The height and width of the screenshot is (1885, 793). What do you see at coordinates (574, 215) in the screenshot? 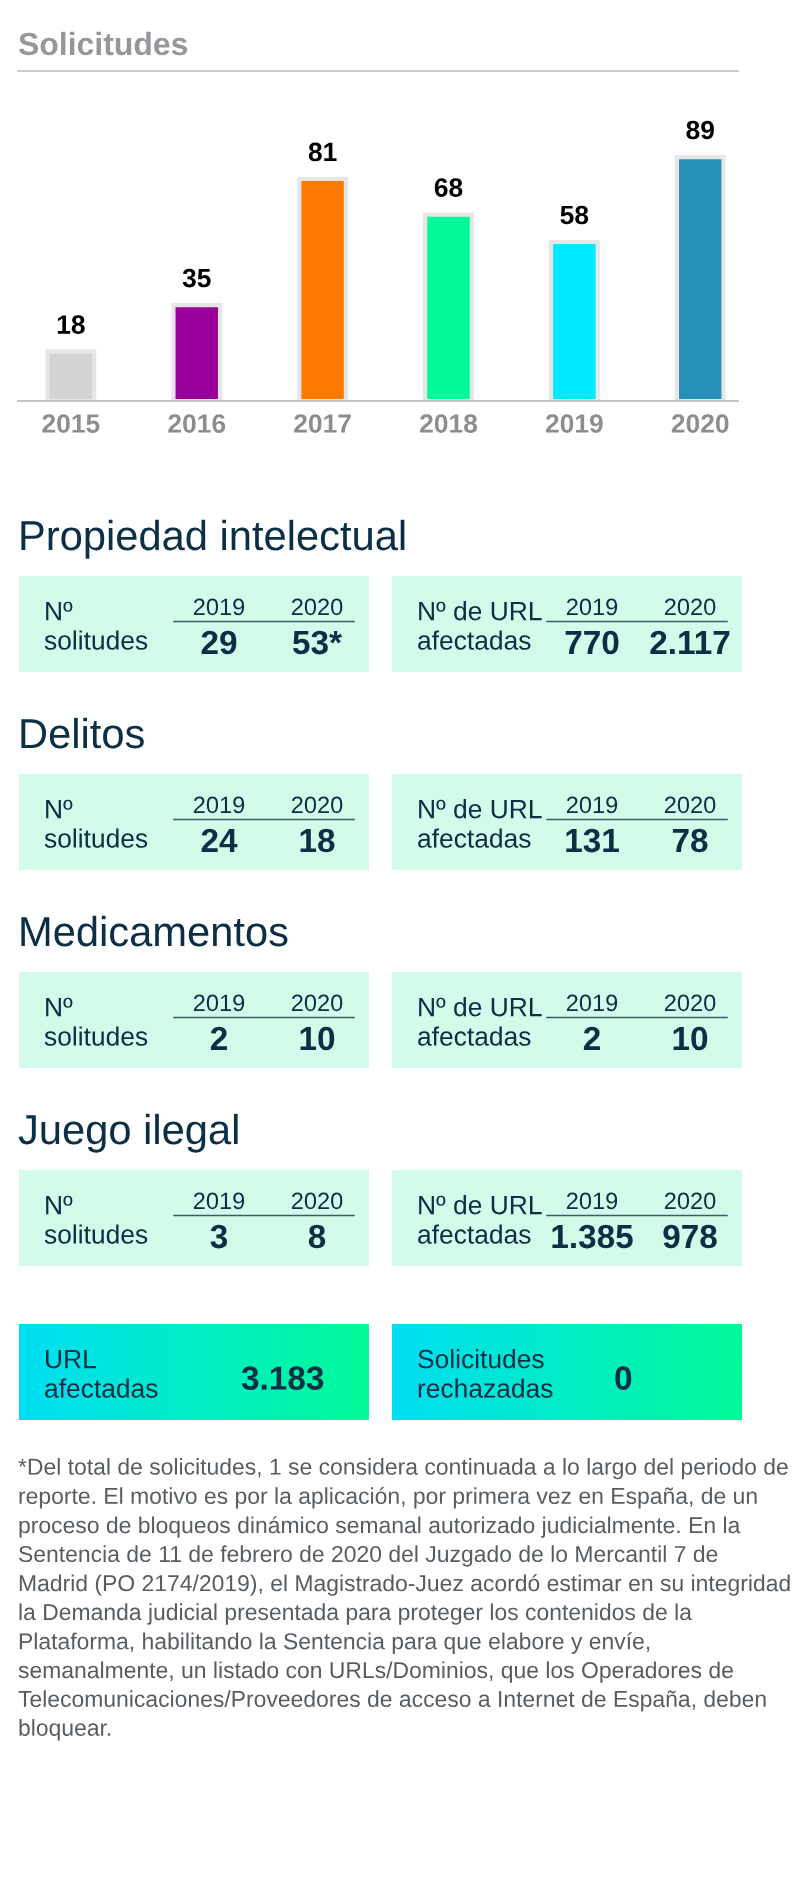
I see `data-label: 58` at bounding box center [574, 215].